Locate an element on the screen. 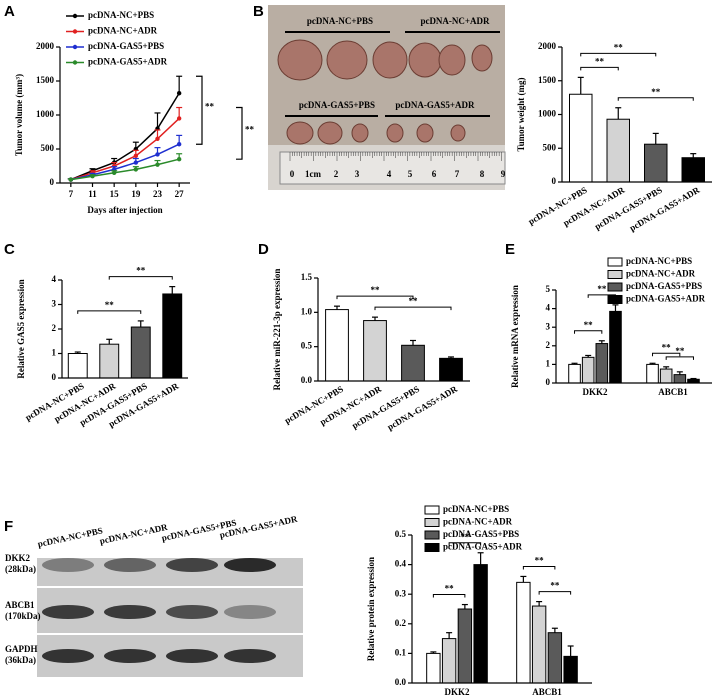  x-tick-label: ABCB1 is located at coordinates (673, 392).